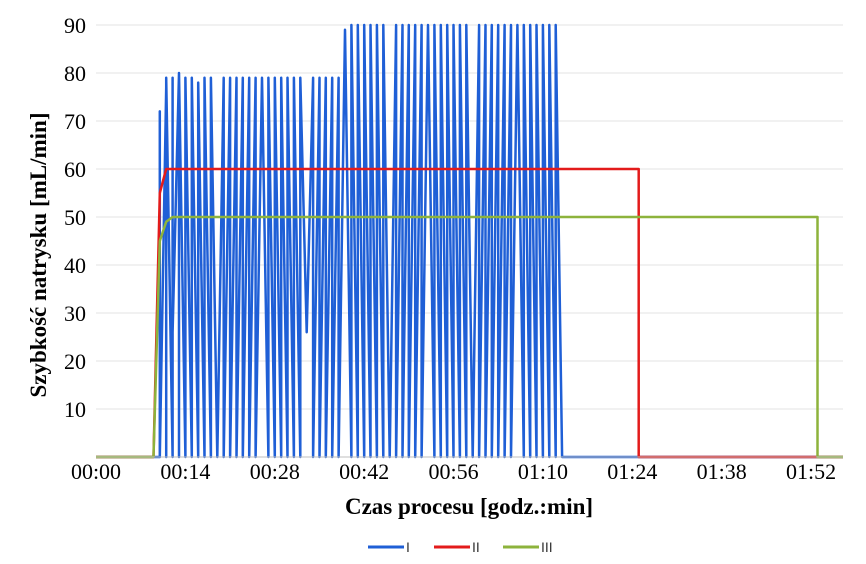 The image size is (866, 564). What do you see at coordinates (185, 471) in the screenshot?
I see `x-tick-label: 00:14` at bounding box center [185, 471].